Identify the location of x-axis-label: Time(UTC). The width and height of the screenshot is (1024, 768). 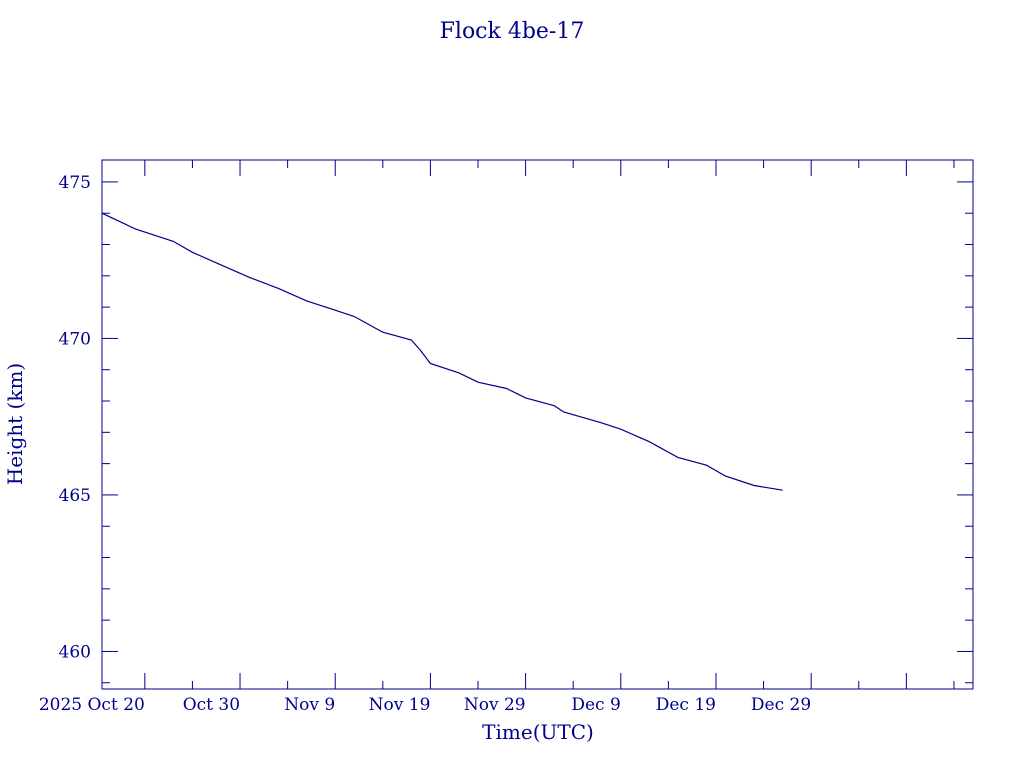
(538, 732).